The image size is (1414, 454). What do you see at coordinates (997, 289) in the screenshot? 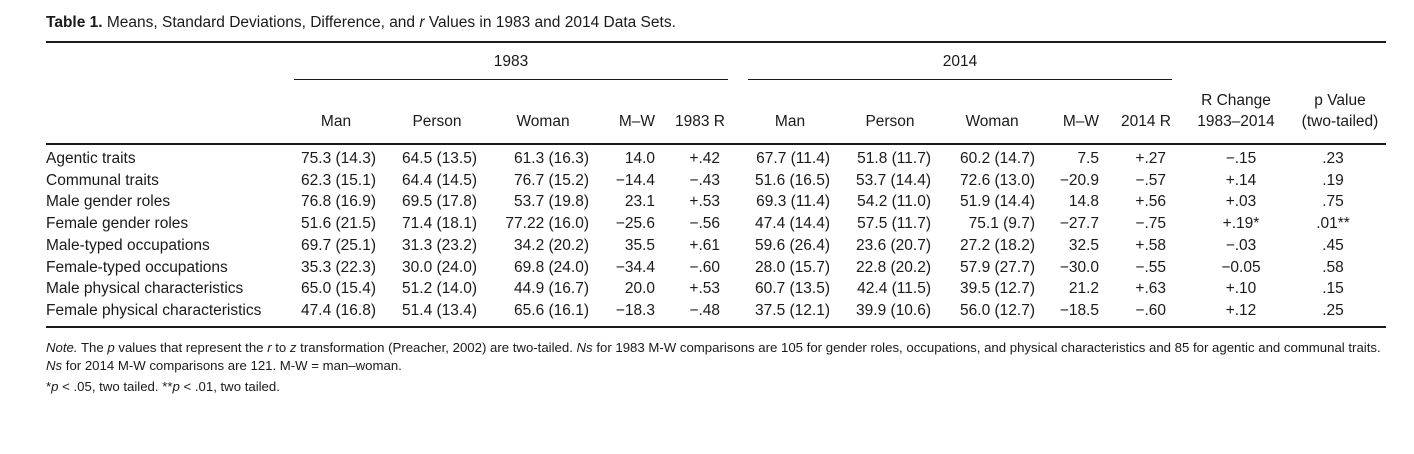
I see `table-cell: 39.5 (12.7)` at bounding box center [997, 289].